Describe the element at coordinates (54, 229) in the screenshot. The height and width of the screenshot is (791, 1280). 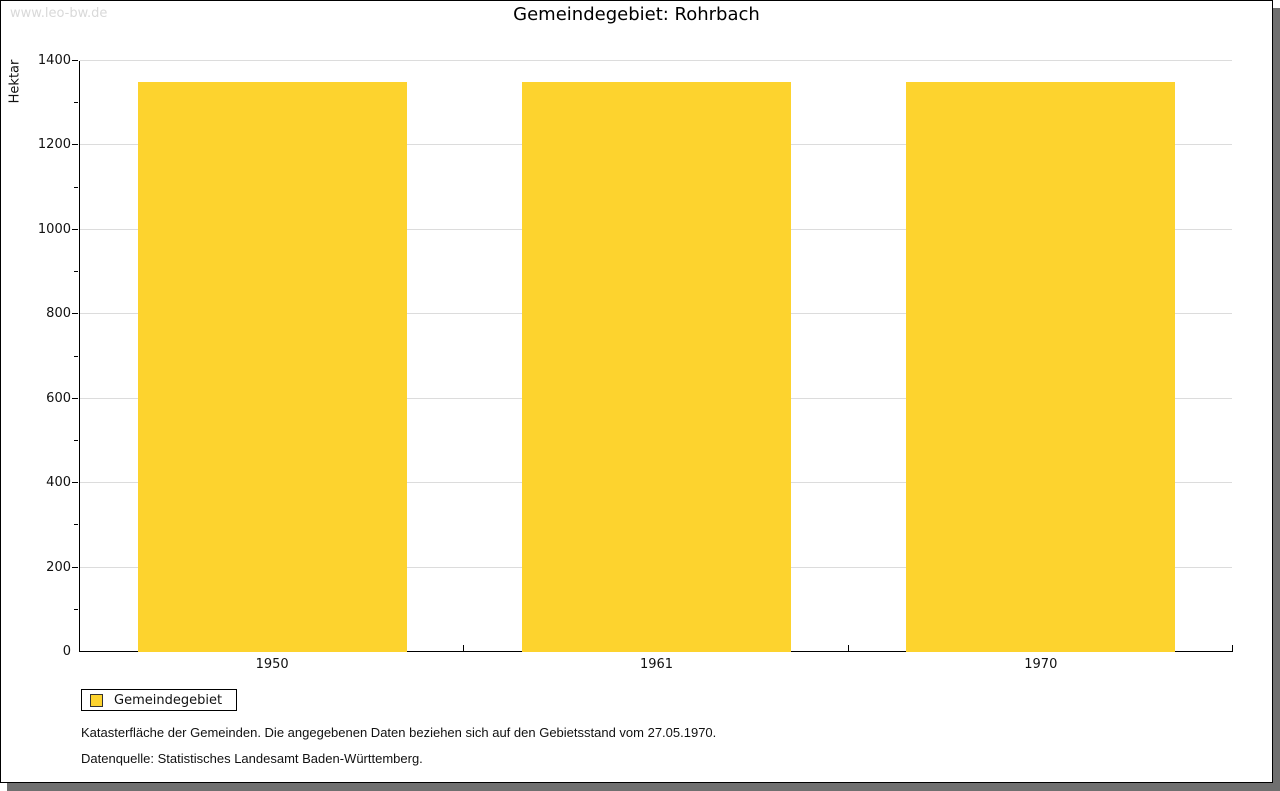
I see `y-tick-label: 1000` at that location.